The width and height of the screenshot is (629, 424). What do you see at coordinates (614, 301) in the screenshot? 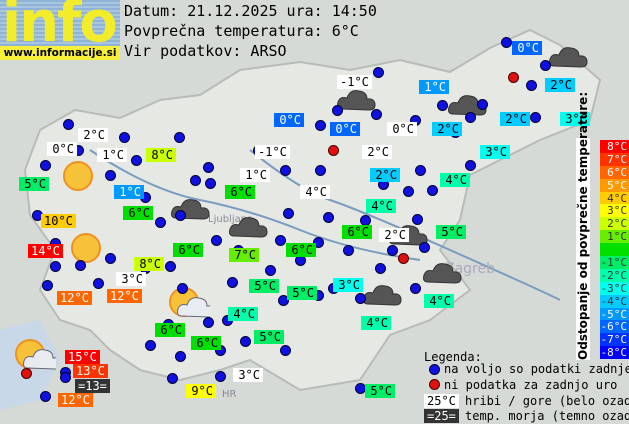
I see `scale-band: -4°C` at bounding box center [614, 301].